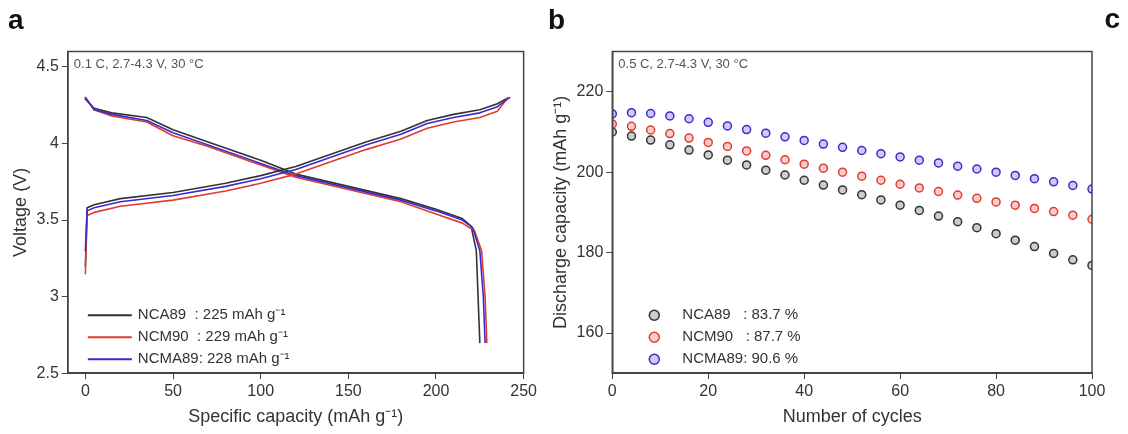 The width and height of the screenshot is (1128, 434). Describe the element at coordinates (740, 314) in the screenshot. I see `legend-label: NCA89 : 83.7 %` at that location.